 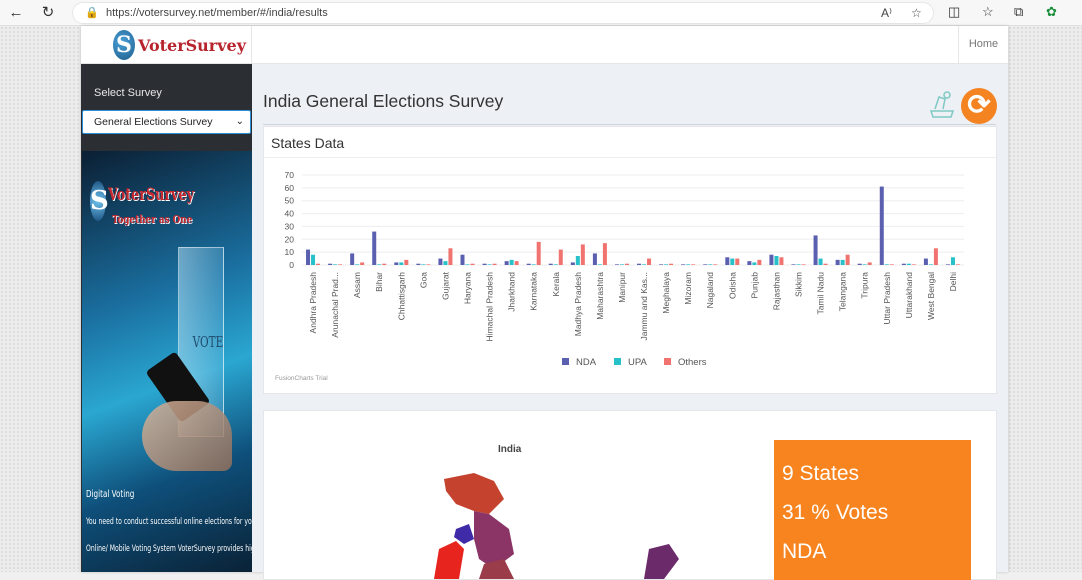 What do you see at coordinates (983, 45) in the screenshot?
I see `home-link: Home` at bounding box center [983, 45].